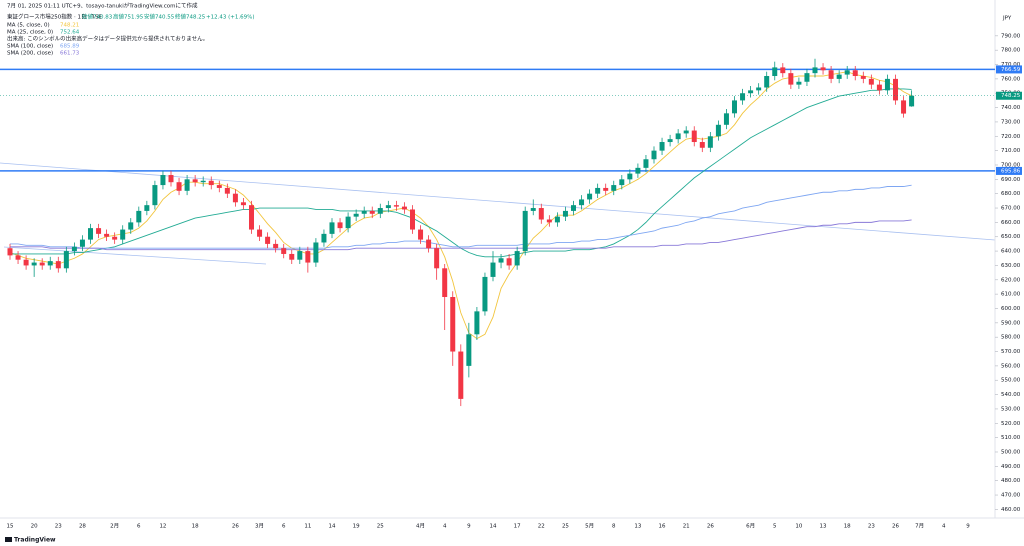  Describe the element at coordinates (55, 17) in the screenshot. I see `symbol-title: 東証グロース市場250指数 · 1日 · TSE` at that location.